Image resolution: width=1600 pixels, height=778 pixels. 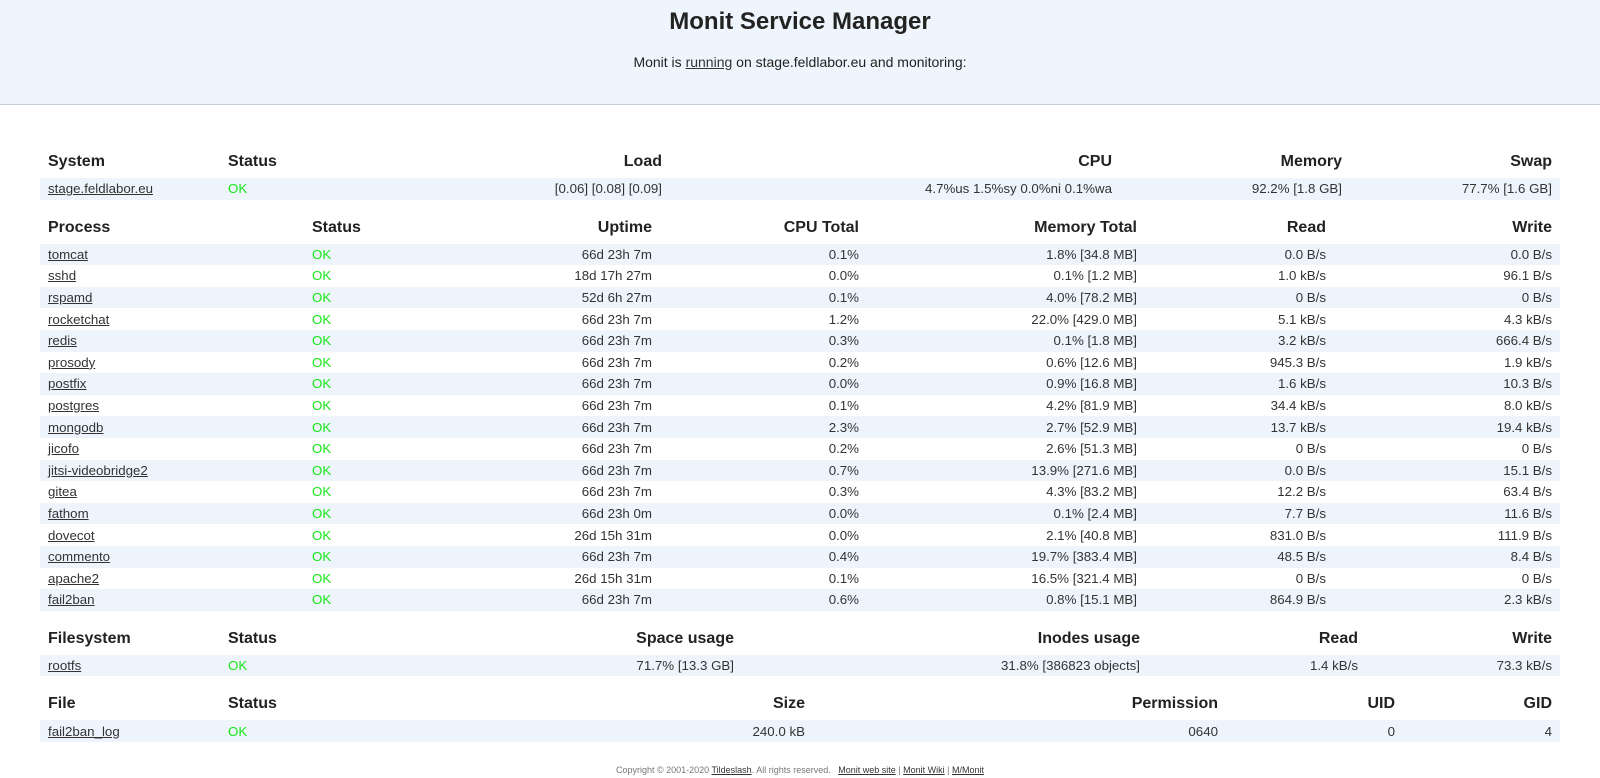 What do you see at coordinates (68, 514) in the screenshot?
I see `process-link: fathom` at bounding box center [68, 514].